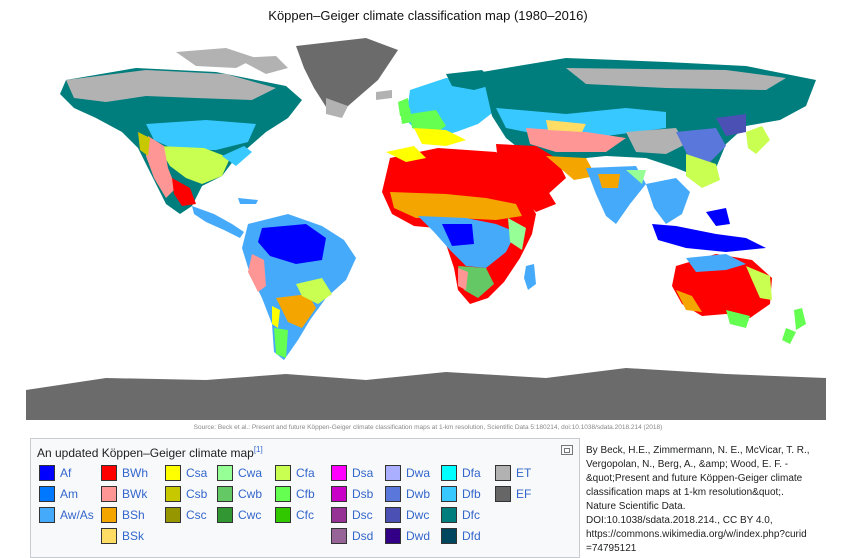 This screenshot has width=856, height=558. I want to click on legend-label: Dwc, so click(418, 515).